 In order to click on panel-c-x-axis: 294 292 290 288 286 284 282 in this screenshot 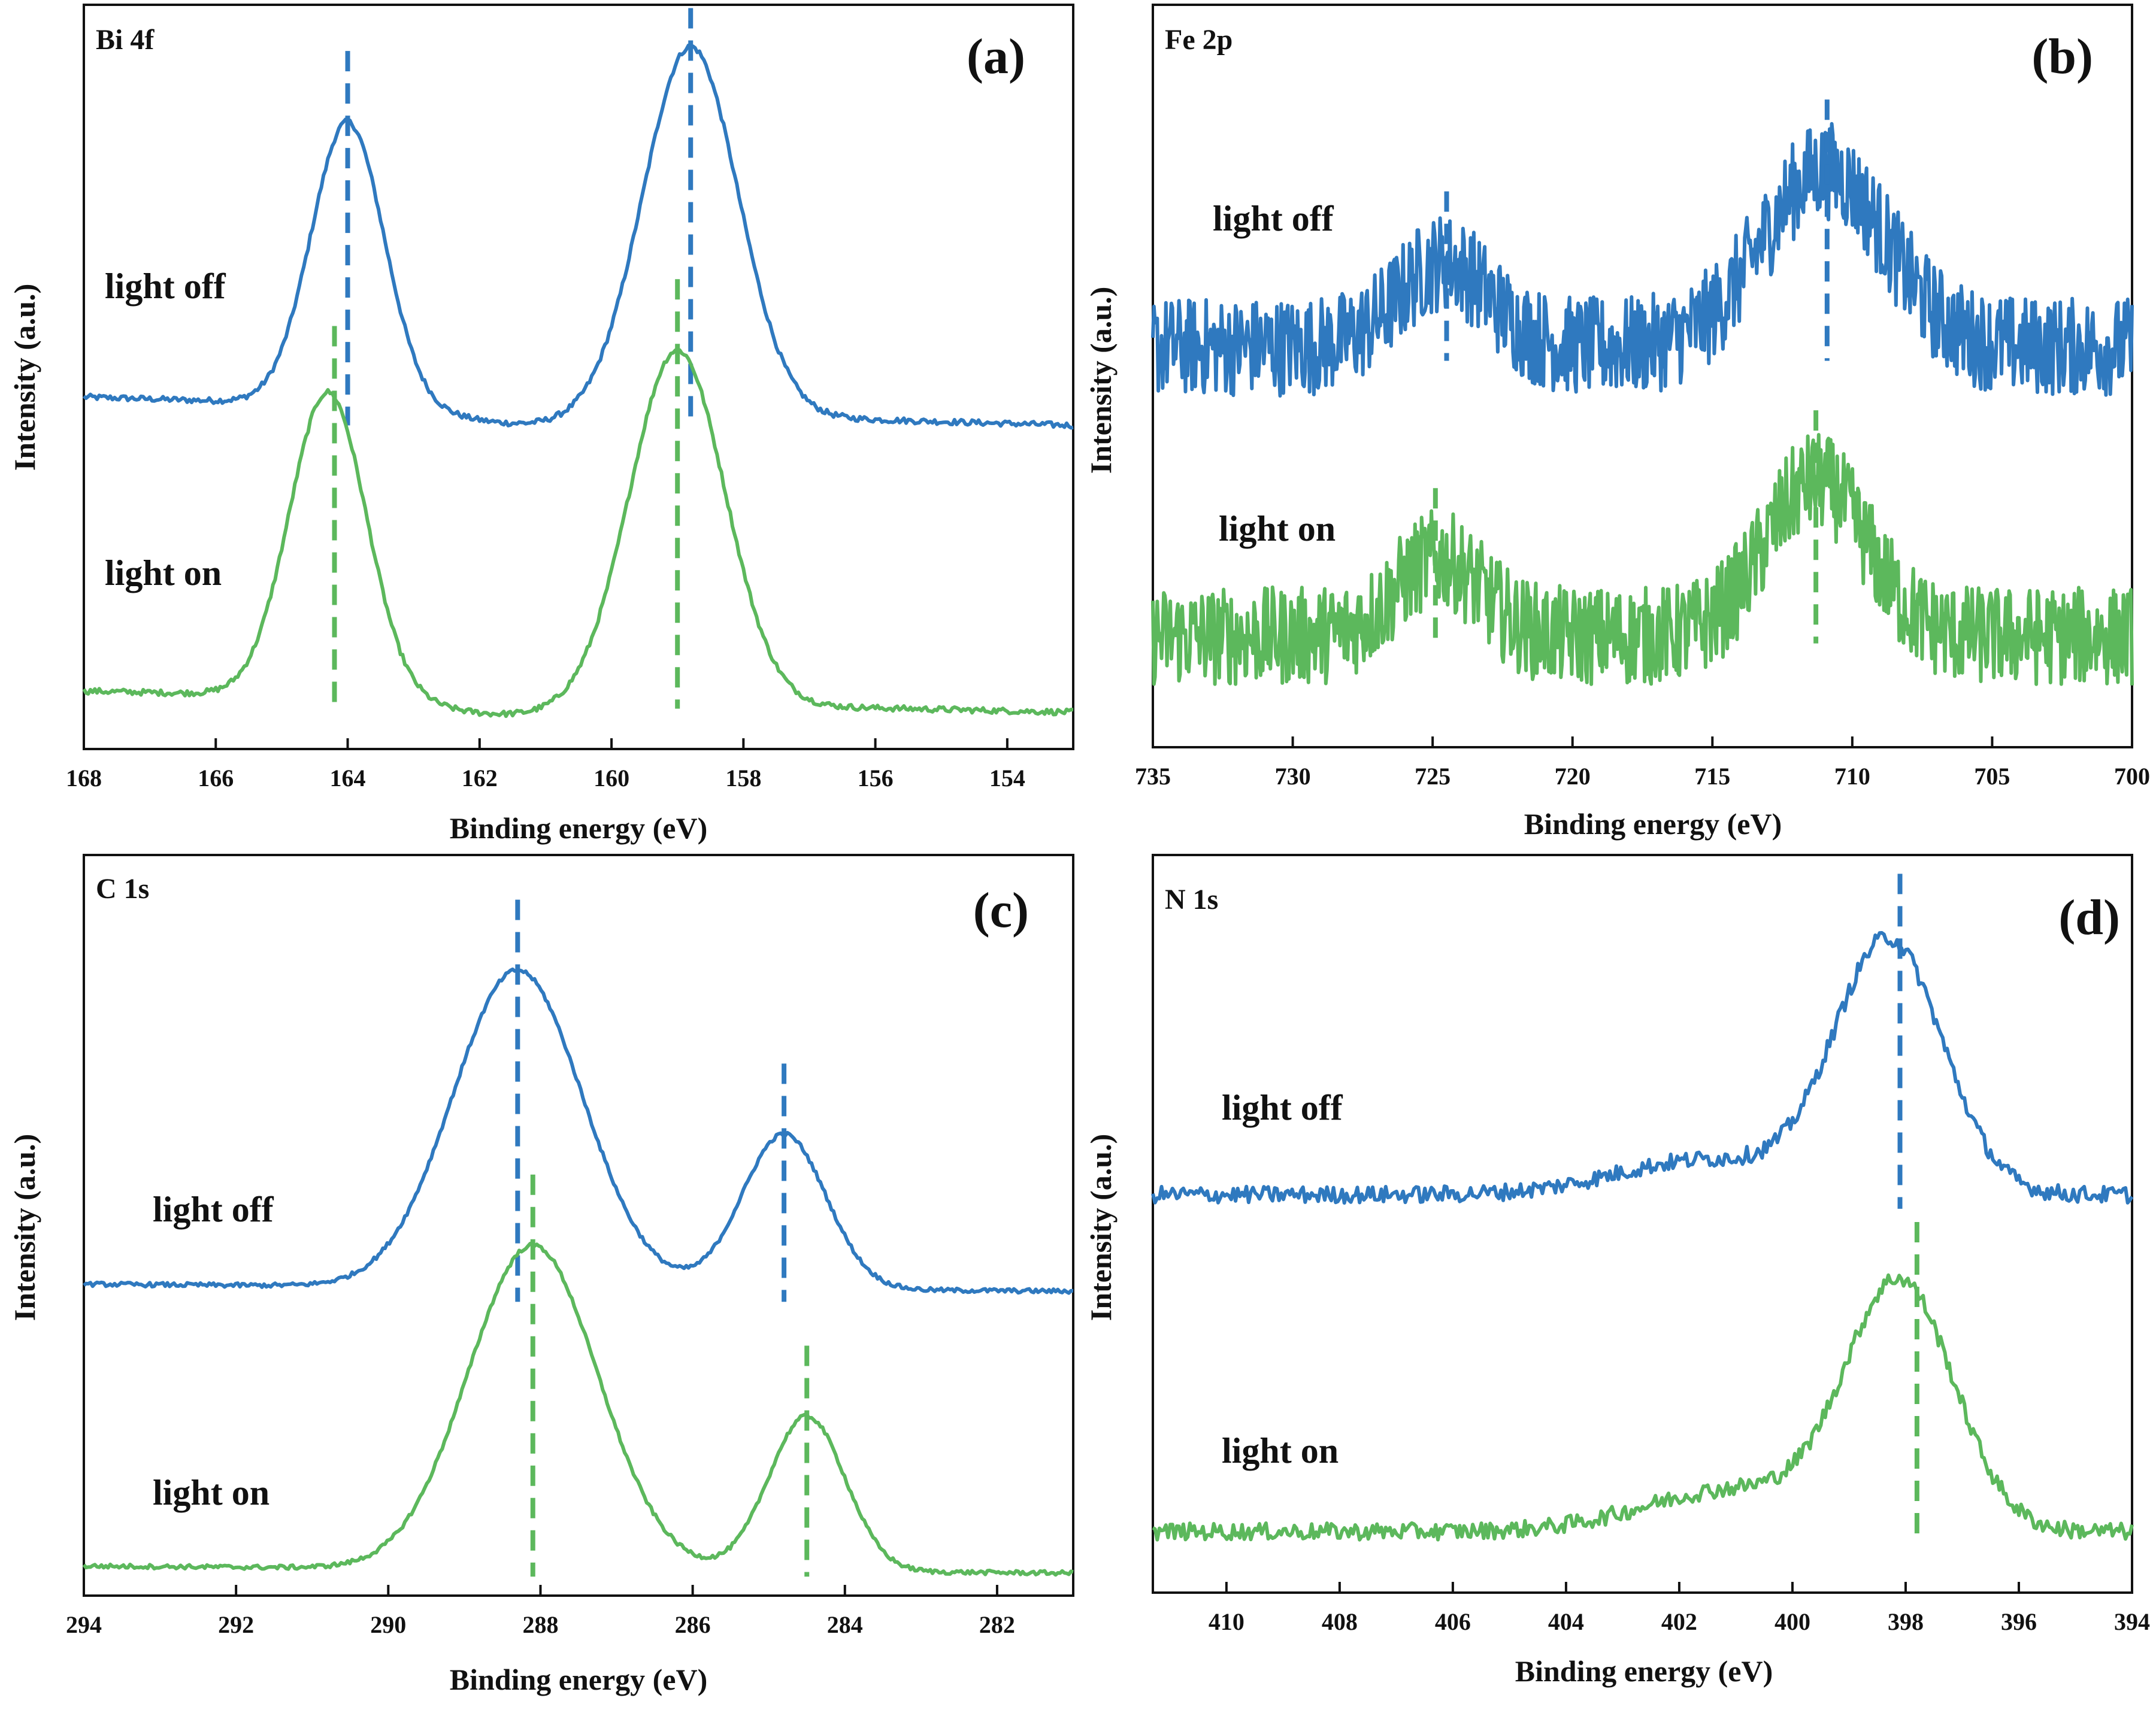, I will do `click(540, 1611)`.